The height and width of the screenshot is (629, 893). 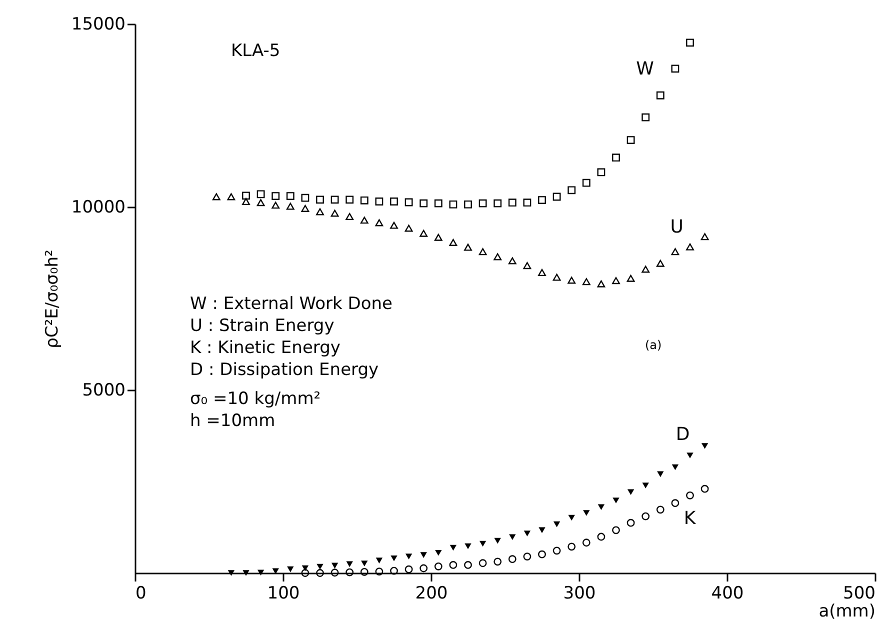 What do you see at coordinates (98, 208) in the screenshot?
I see `y-tick-label: 10000` at bounding box center [98, 208].